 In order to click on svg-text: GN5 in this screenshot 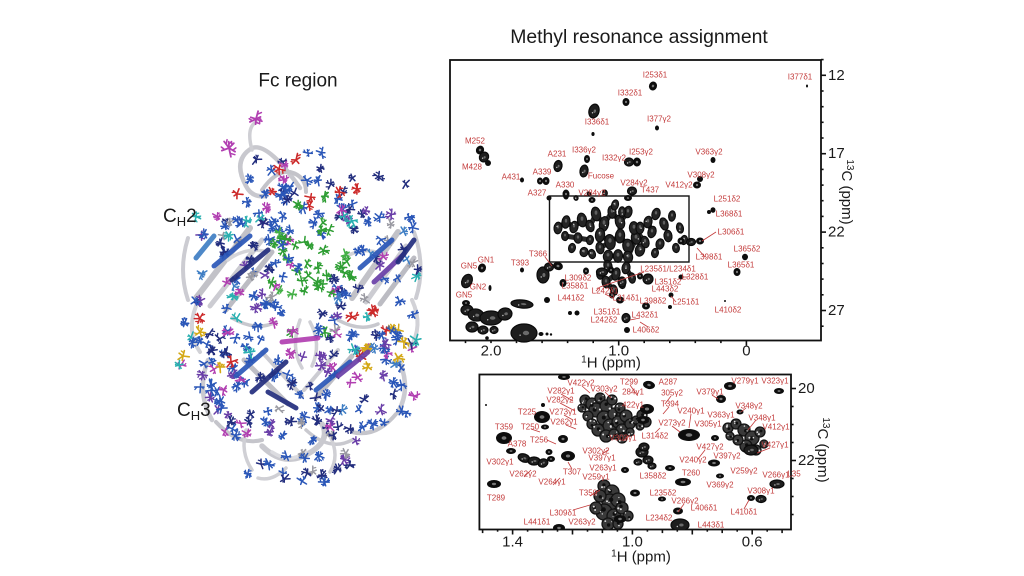, I will do `click(469, 266)`.